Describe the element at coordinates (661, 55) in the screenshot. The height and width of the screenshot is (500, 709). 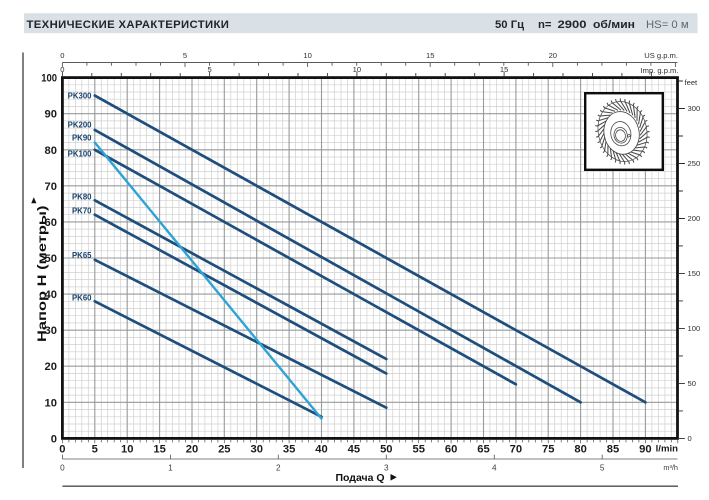
I see `svg-text: US g.p.m.` at that location.